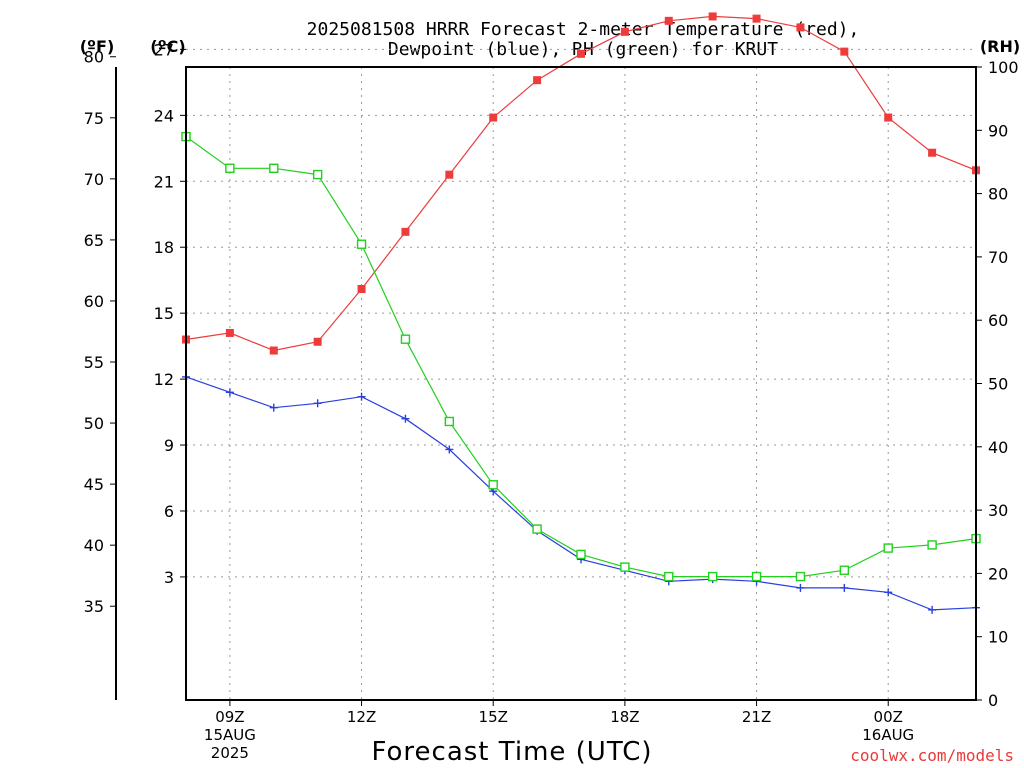 The image size is (1024, 768). I want to click on x-tick-label: 16AUG, so click(888, 735).